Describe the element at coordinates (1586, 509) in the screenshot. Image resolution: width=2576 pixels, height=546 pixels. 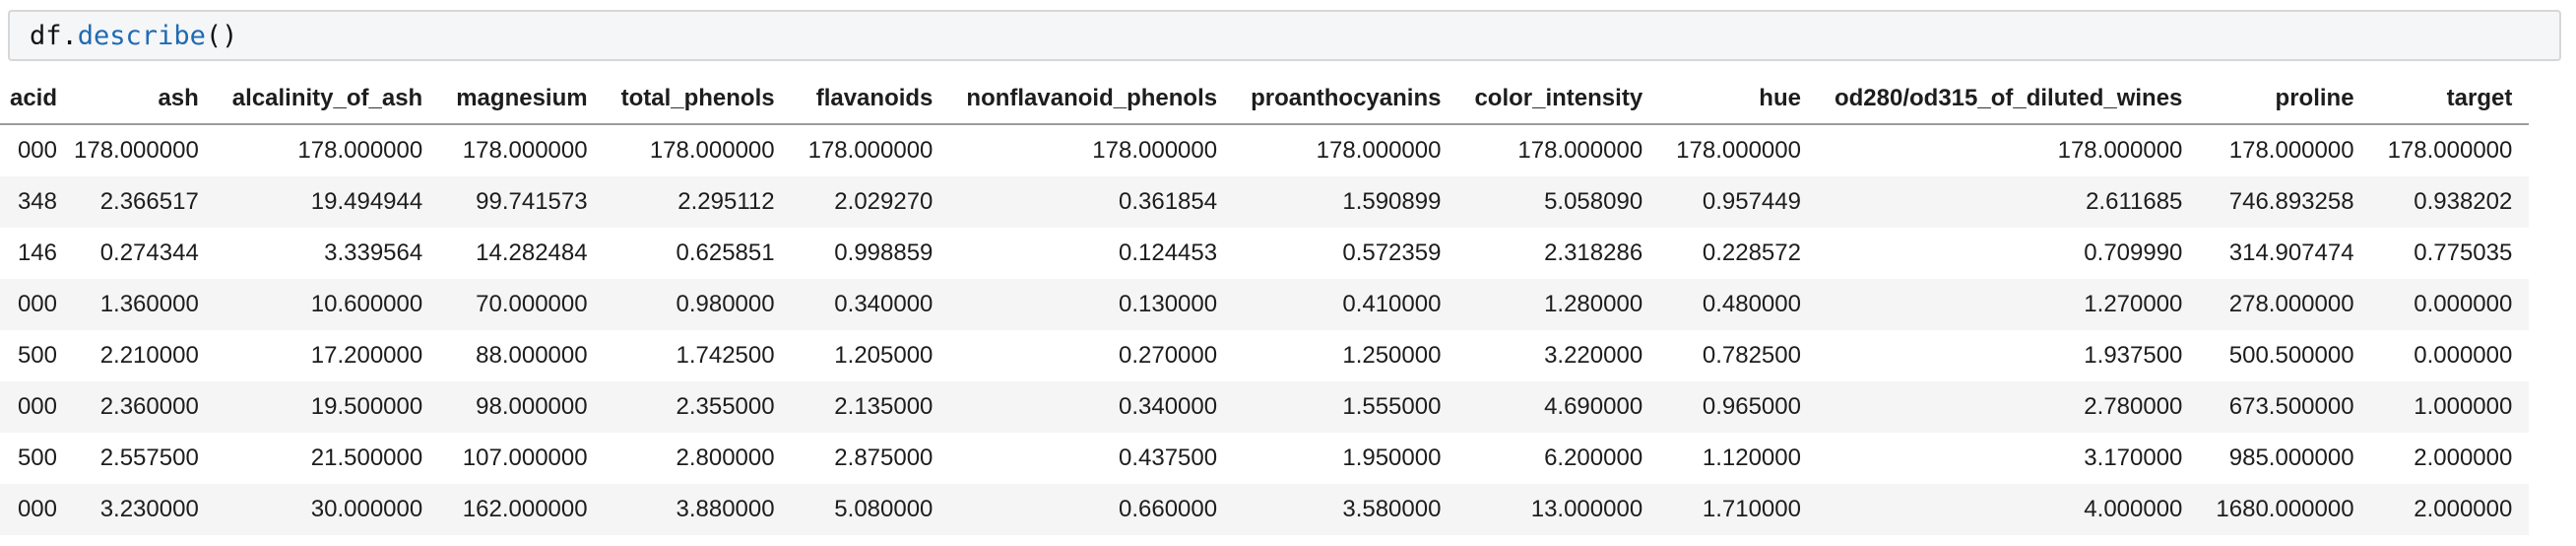
I see `table-cell: 13.000000` at that location.